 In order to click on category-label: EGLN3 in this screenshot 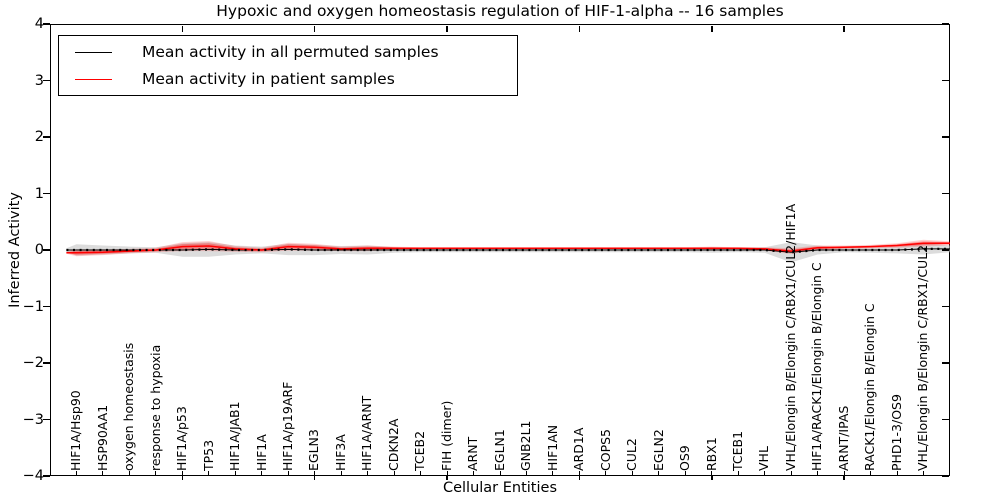, I will do `click(314, 450)`.